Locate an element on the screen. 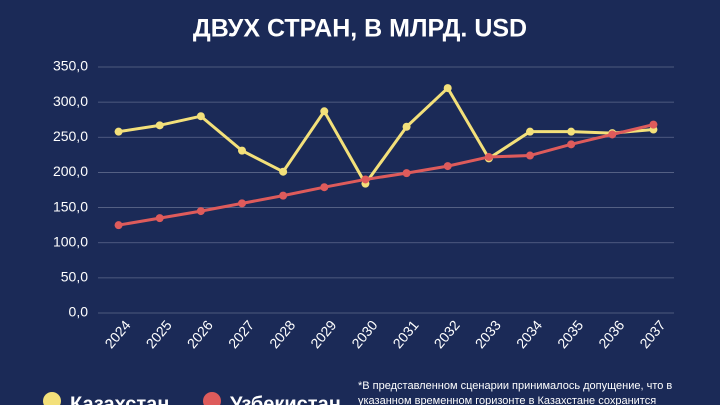  x-tick-label: 2026 is located at coordinates (200, 334).